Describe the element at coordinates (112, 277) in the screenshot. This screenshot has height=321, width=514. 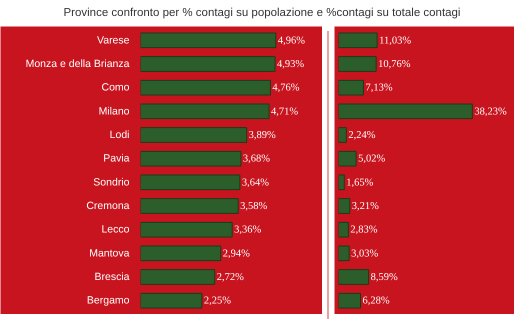
I see `y-tick-label: Brescia` at that location.